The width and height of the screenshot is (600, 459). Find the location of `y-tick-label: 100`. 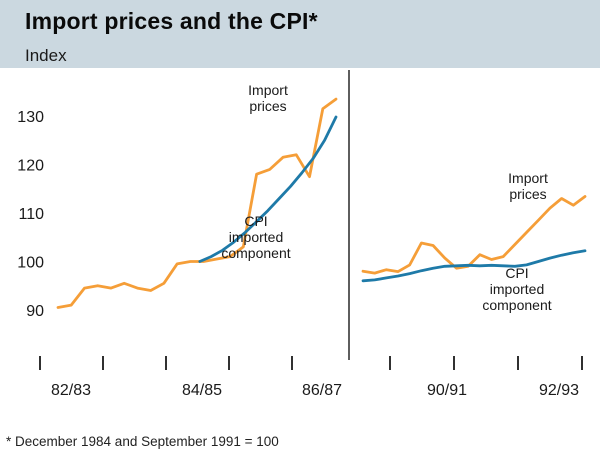

y-tick-label: 100 is located at coordinates (30, 263).